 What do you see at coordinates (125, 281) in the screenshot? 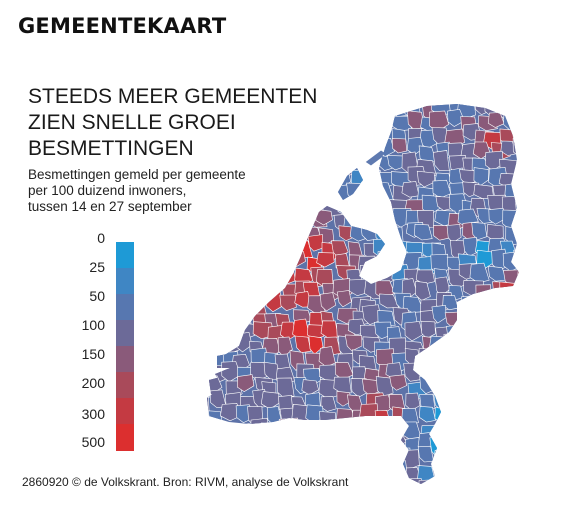
I see `legend-swatch` at bounding box center [125, 281].